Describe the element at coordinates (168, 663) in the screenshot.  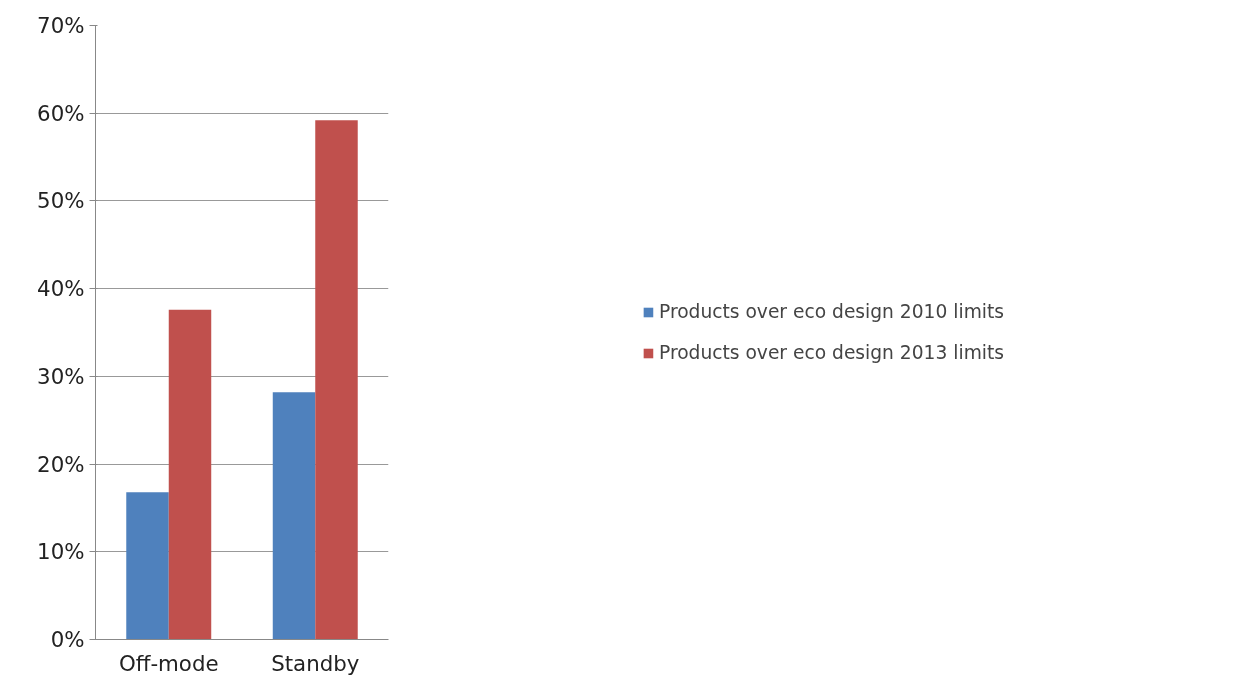
I see `x-tick-label: Off-mode` at that location.